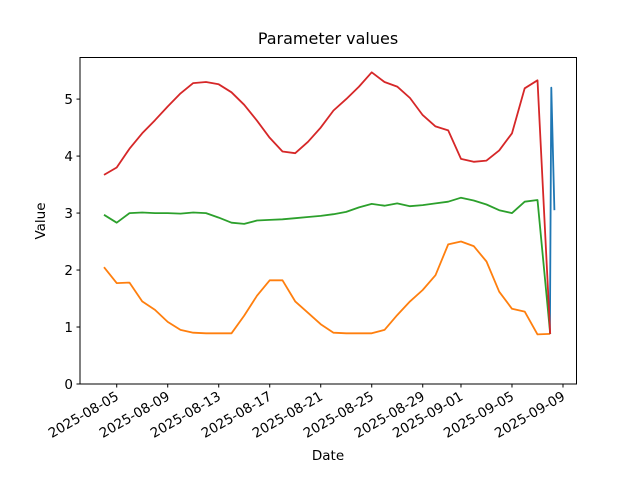 Image resolution: width=640 pixels, height=480 pixels. What do you see at coordinates (328, 38) in the screenshot?
I see `chart-title: Parameter values` at bounding box center [328, 38].